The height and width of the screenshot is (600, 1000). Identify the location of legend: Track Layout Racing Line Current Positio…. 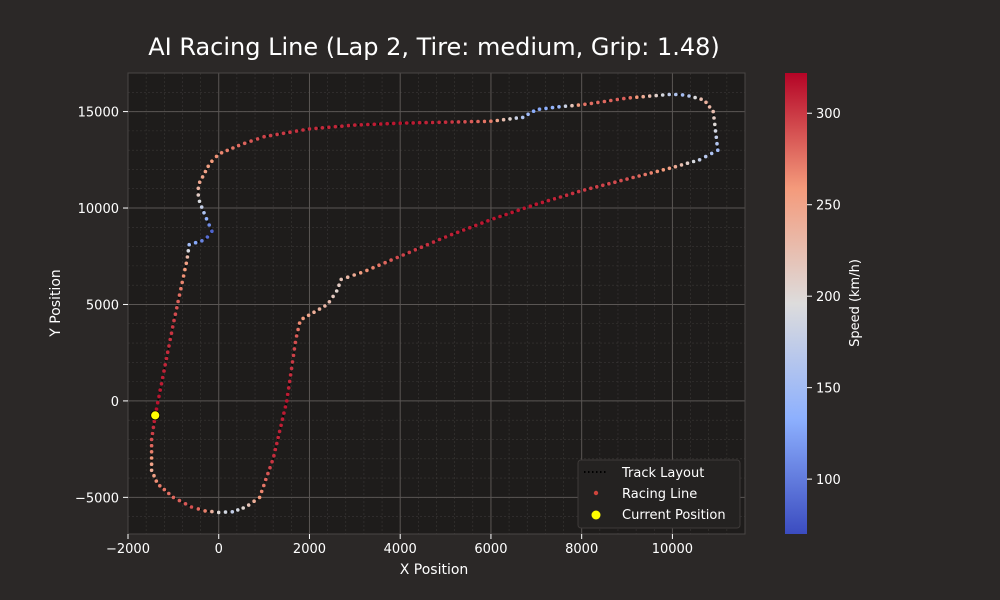
(659, 494).